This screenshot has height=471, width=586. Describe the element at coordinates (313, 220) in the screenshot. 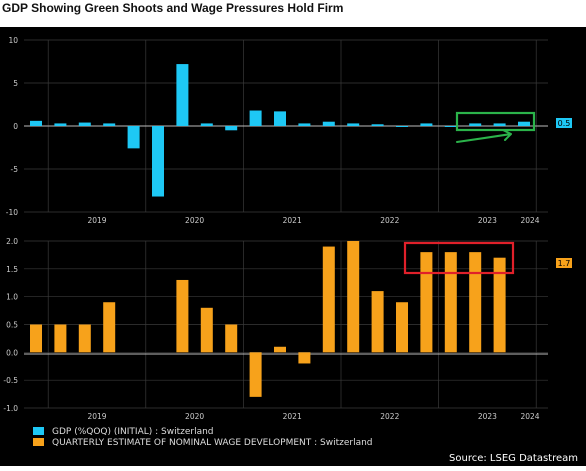

I see `gdp-x-axis: 2019 2020 2021 2022 2023 2024` at that location.